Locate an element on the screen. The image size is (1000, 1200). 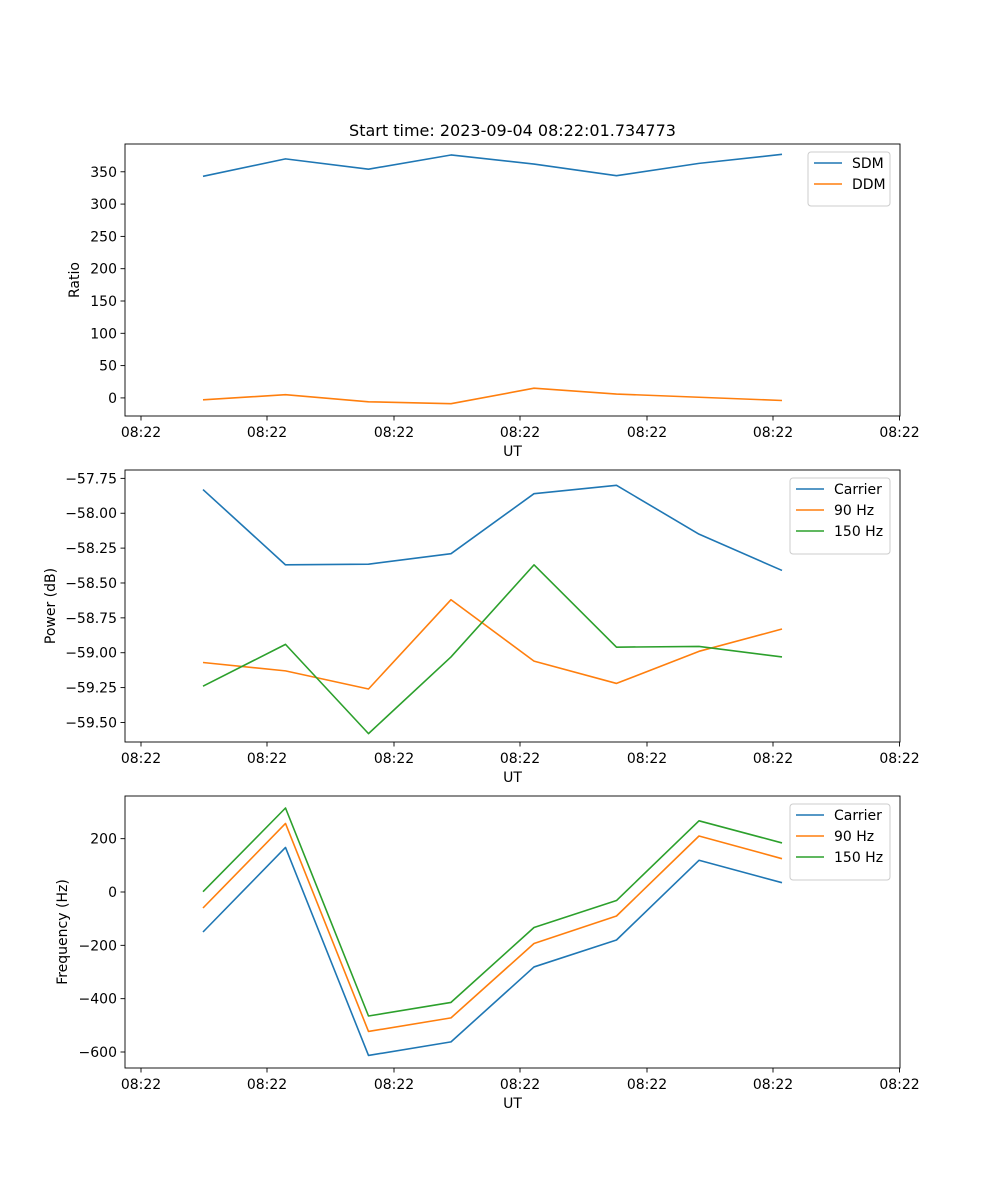
chart-title: Start time: 2023-09-04 08:22:01.734773 is located at coordinates (512, 130).